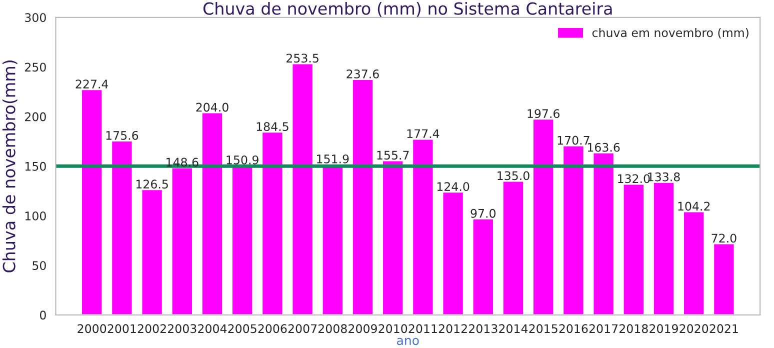 This screenshot has width=774, height=348. I want to click on x-tick-label: 2005, so click(242, 329).